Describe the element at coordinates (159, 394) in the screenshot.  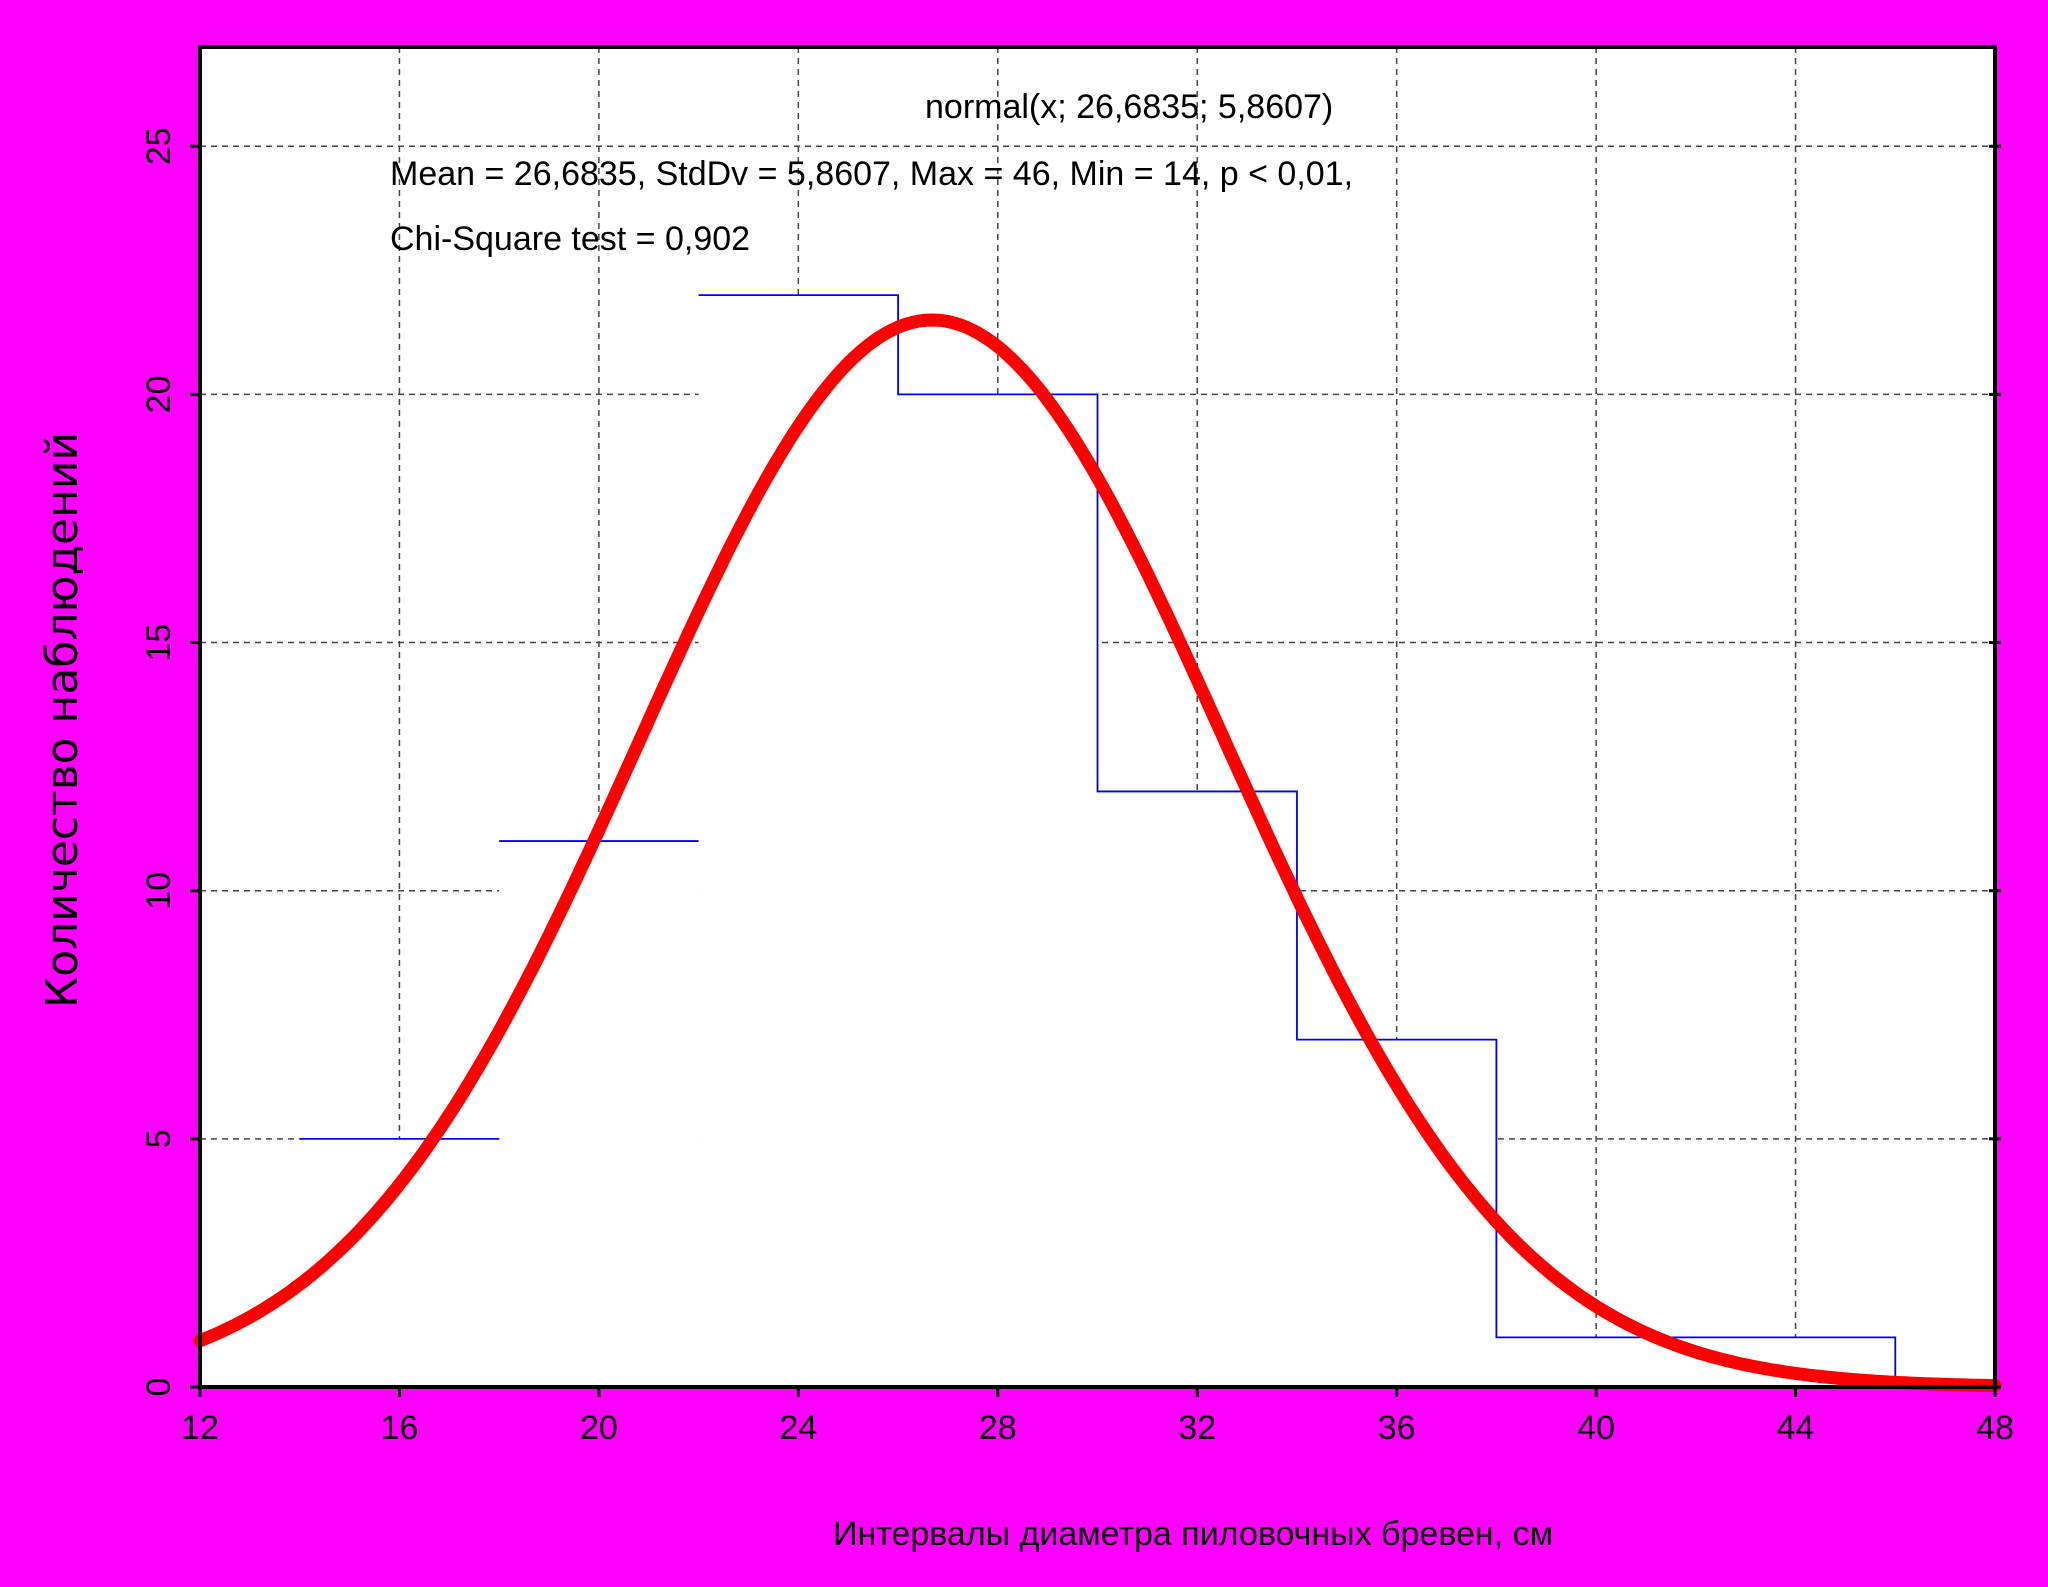
I see `y-tick-label: 20` at that location.